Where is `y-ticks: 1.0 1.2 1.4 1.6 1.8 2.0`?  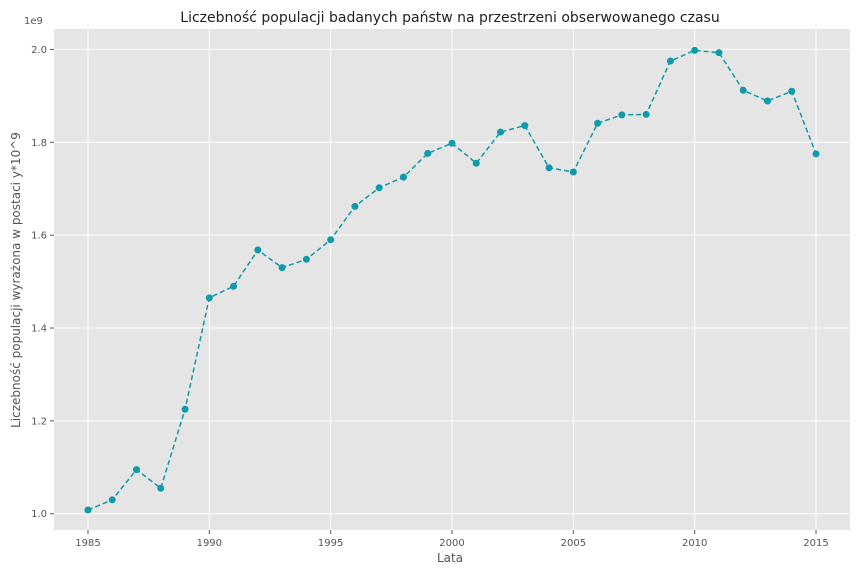 y-ticks: 1.0 1.2 1.4 1.6 1.8 2.0 is located at coordinates (42, 282).